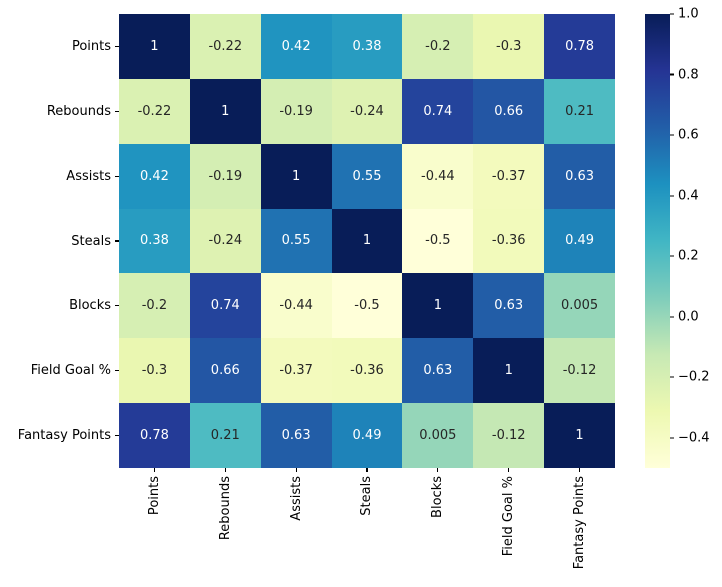 The height and width of the screenshot is (587, 722). I want to click on x-axis-label: Rebounds, so click(225, 508).